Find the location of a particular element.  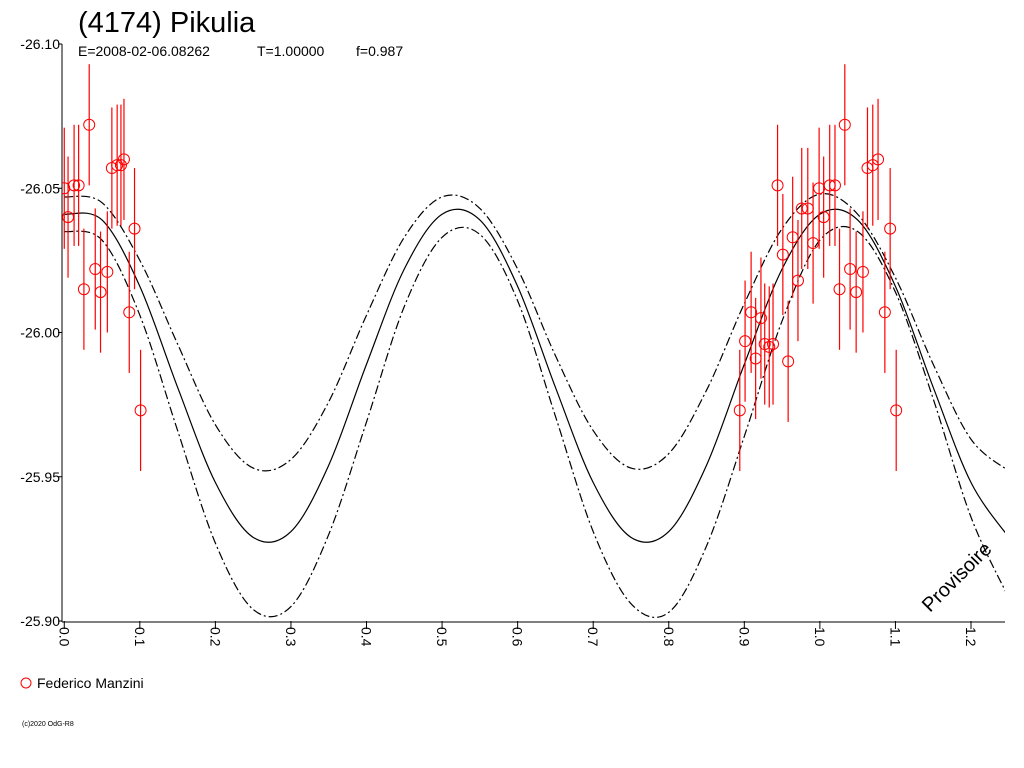

x-tick-label: 0.0 is located at coordinates (64, 637).